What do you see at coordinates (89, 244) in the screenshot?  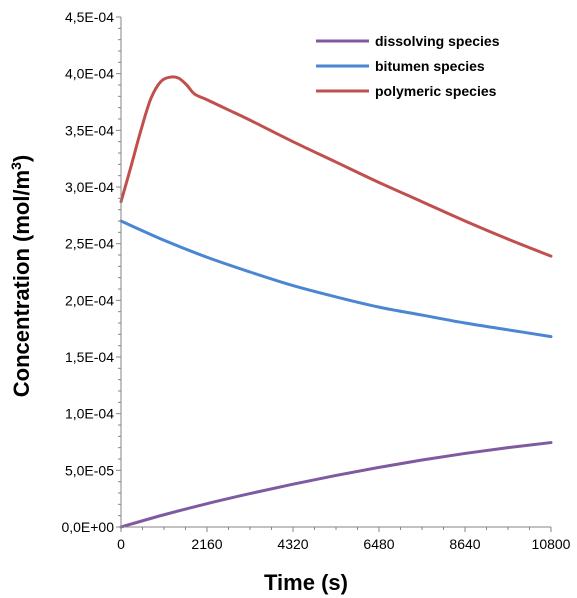 I see `y-tick-label: 2,5E-04` at bounding box center [89, 244].